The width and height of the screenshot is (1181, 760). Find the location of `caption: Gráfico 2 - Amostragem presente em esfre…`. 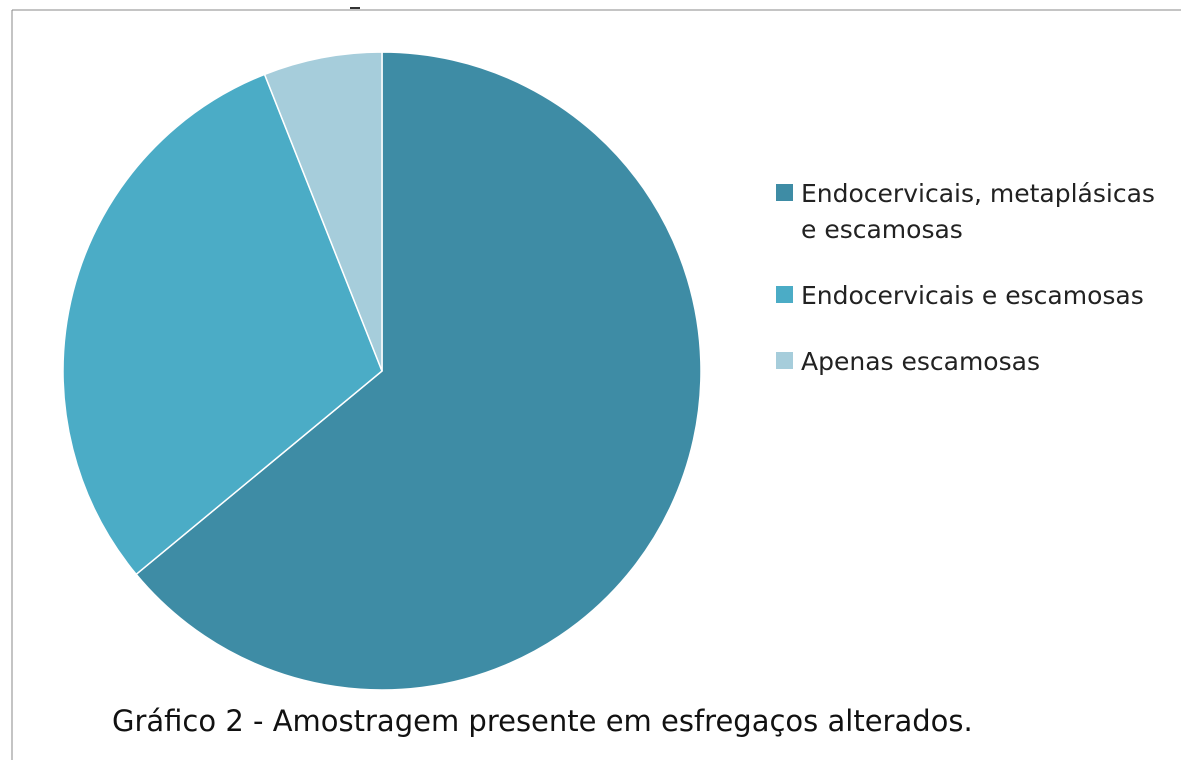

caption: Gráfico 2 - Amostragem presente em esfre… is located at coordinates (542, 721).